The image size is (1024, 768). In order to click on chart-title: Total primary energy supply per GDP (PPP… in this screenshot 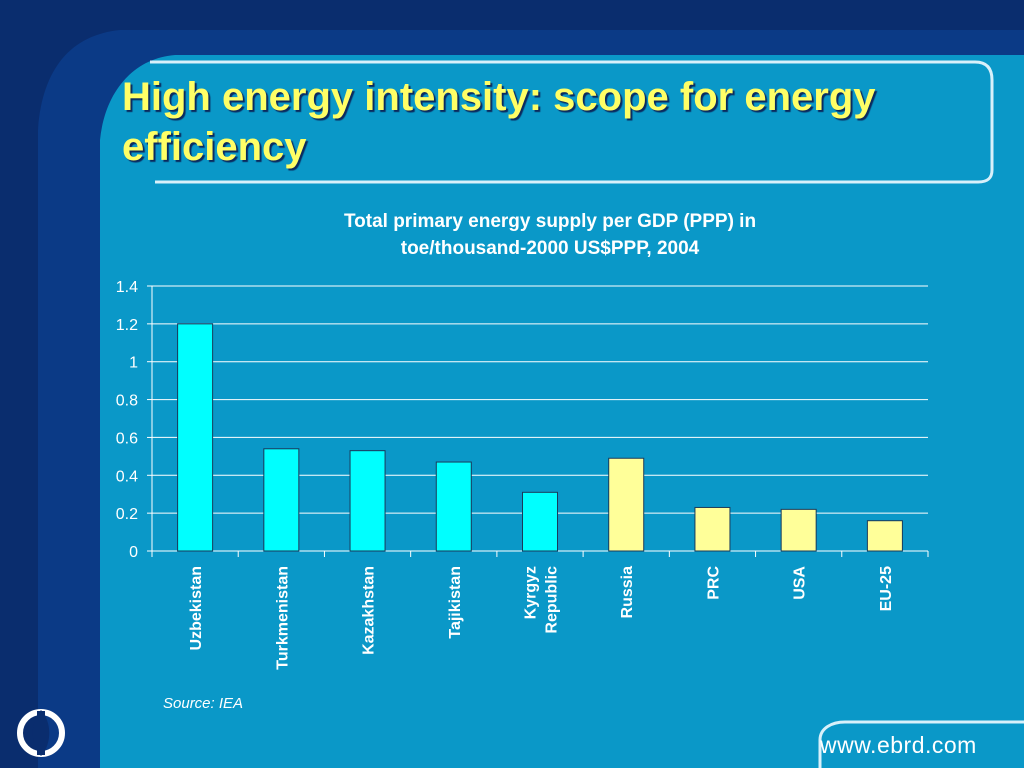, I will do `click(550, 235)`.